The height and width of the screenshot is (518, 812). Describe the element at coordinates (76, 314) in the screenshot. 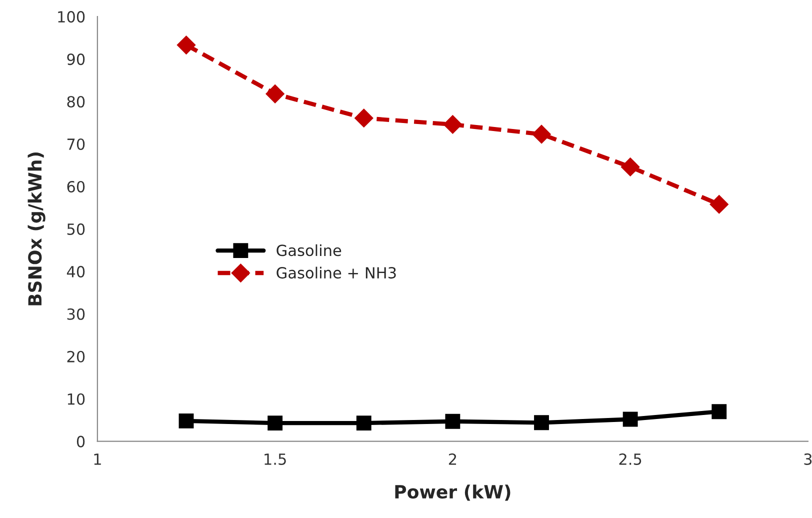

I see `y-tick-label: 30` at that location.